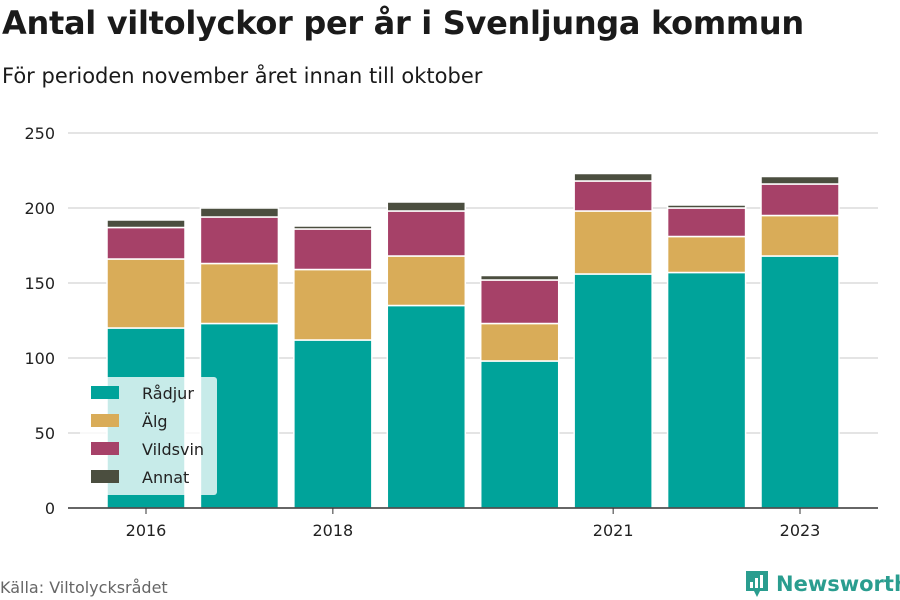  I want to click on x-tick-label: 2016, so click(146, 530).